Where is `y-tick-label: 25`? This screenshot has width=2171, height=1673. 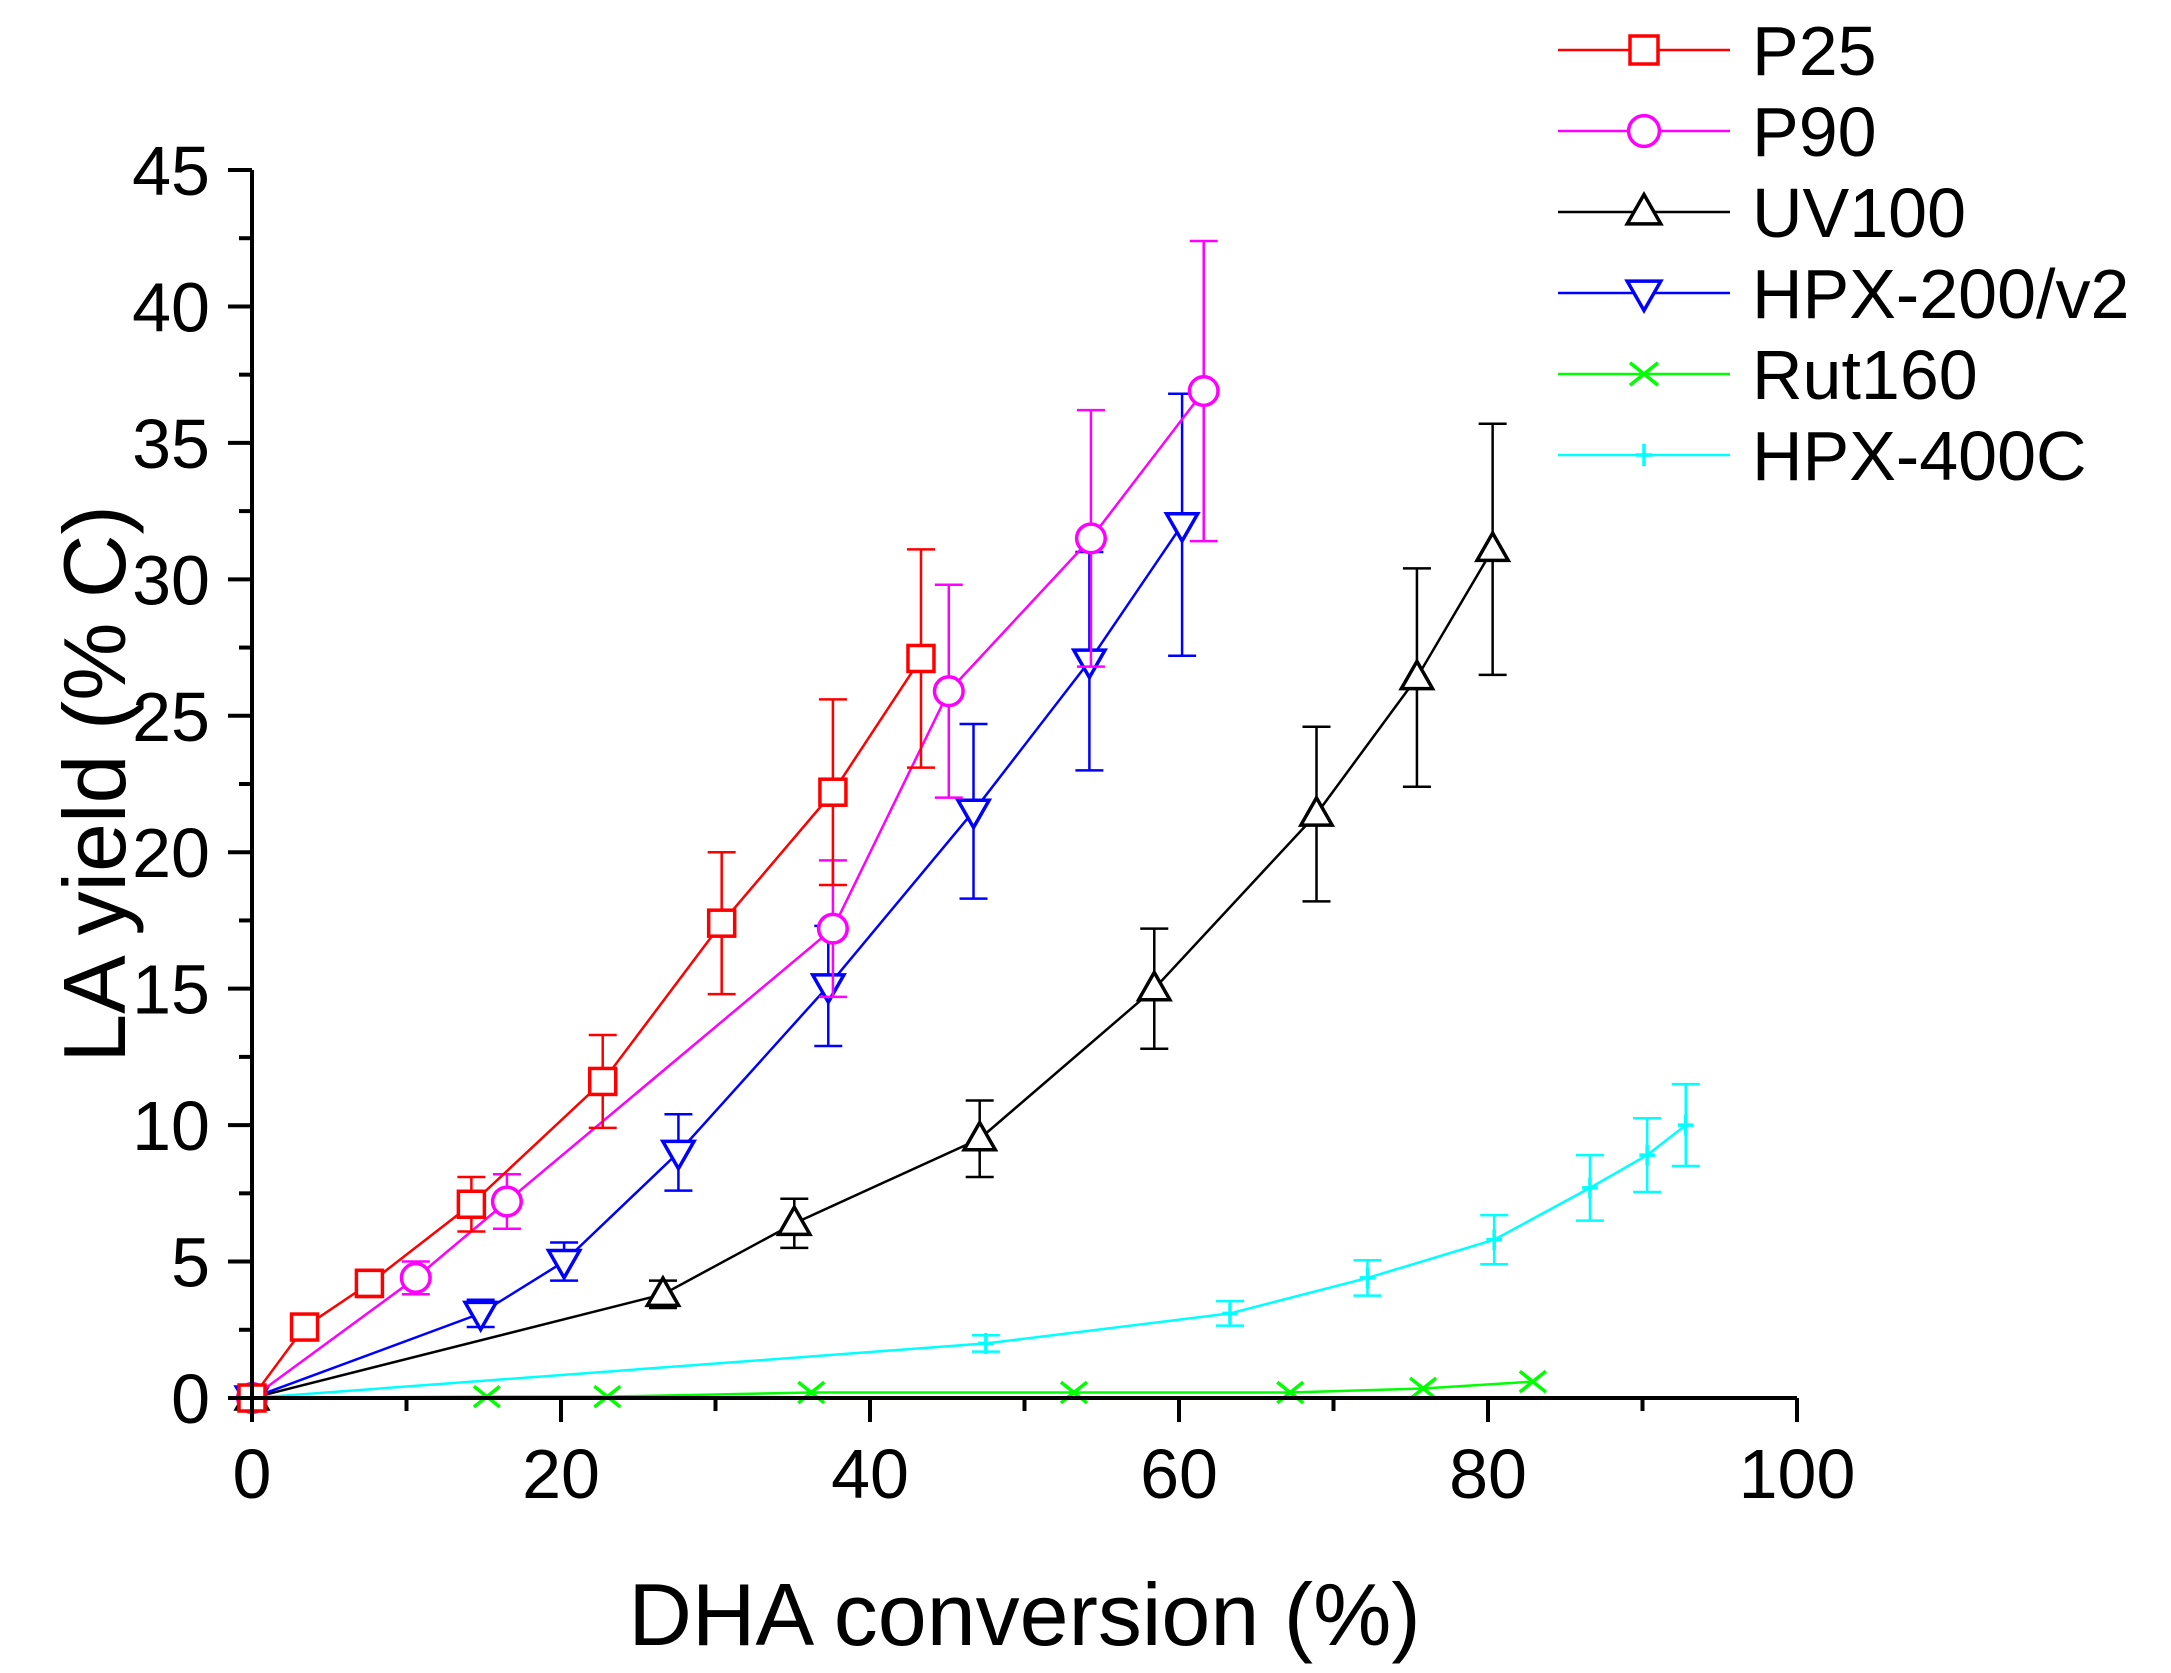
y-tick-label: 25 is located at coordinates (171, 717).